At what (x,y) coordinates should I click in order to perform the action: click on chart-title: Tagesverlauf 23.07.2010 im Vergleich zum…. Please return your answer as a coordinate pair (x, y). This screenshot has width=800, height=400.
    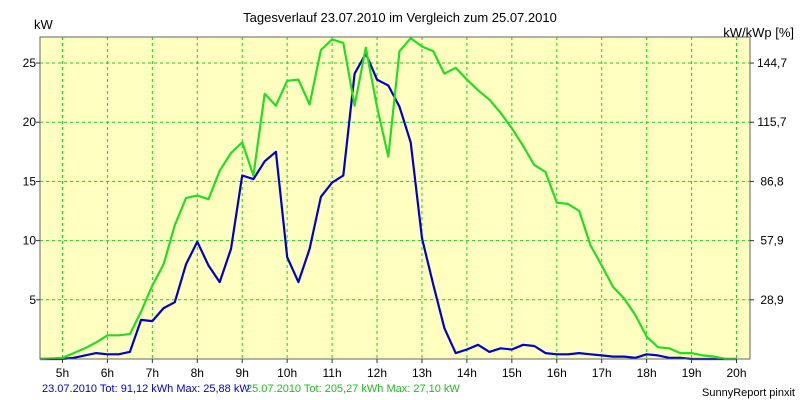
    Looking at the image, I should click on (400, 17).